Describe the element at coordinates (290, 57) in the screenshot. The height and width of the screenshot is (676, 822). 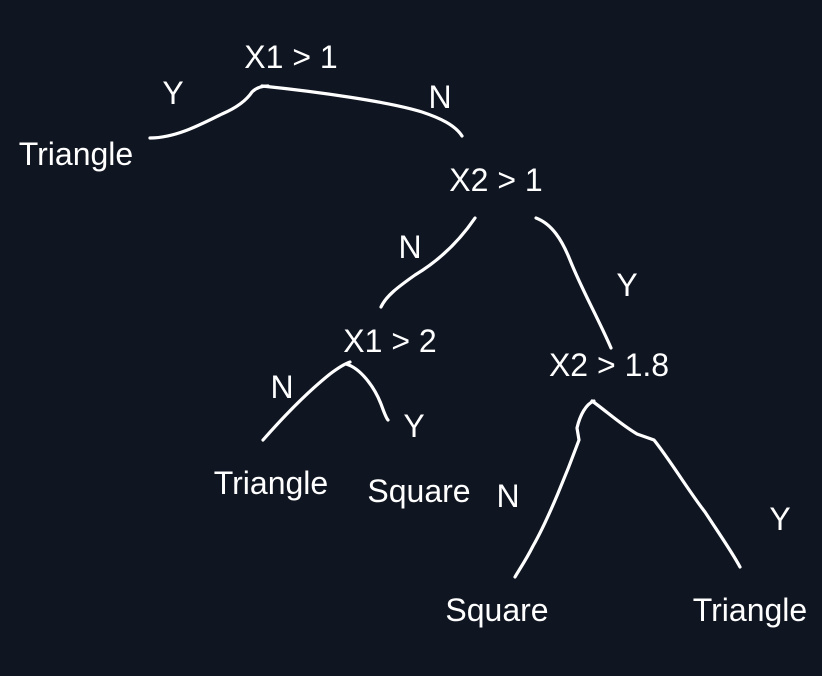
I see `root-condition: X1 > 1` at that location.